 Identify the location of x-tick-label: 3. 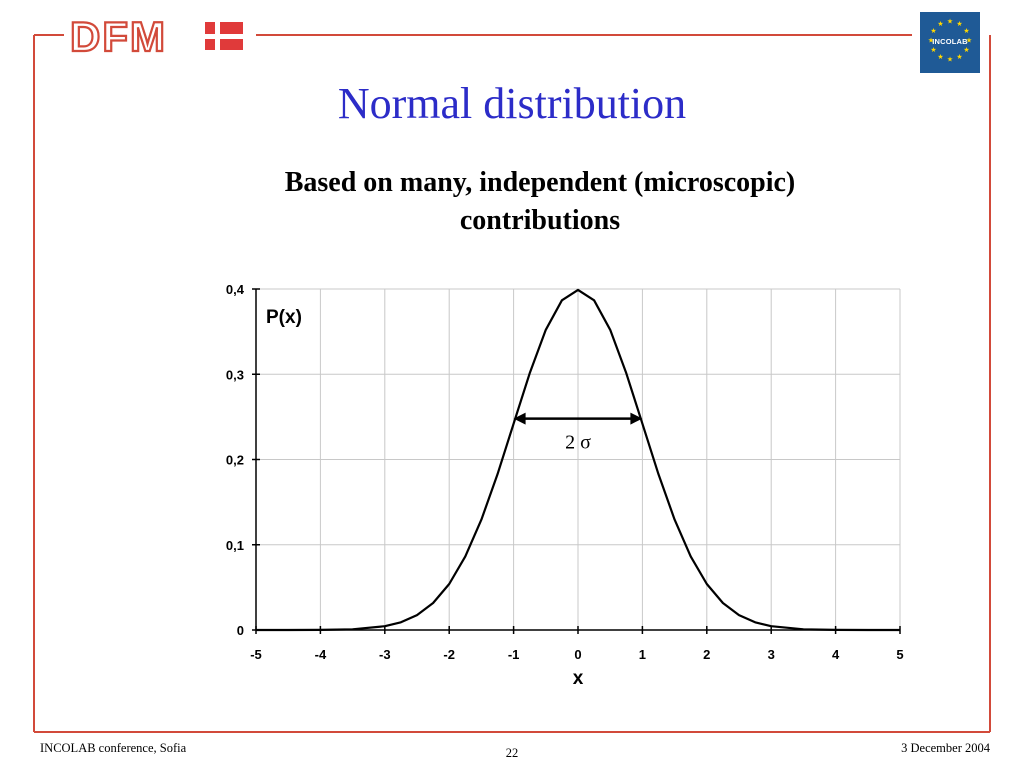
(771, 654).